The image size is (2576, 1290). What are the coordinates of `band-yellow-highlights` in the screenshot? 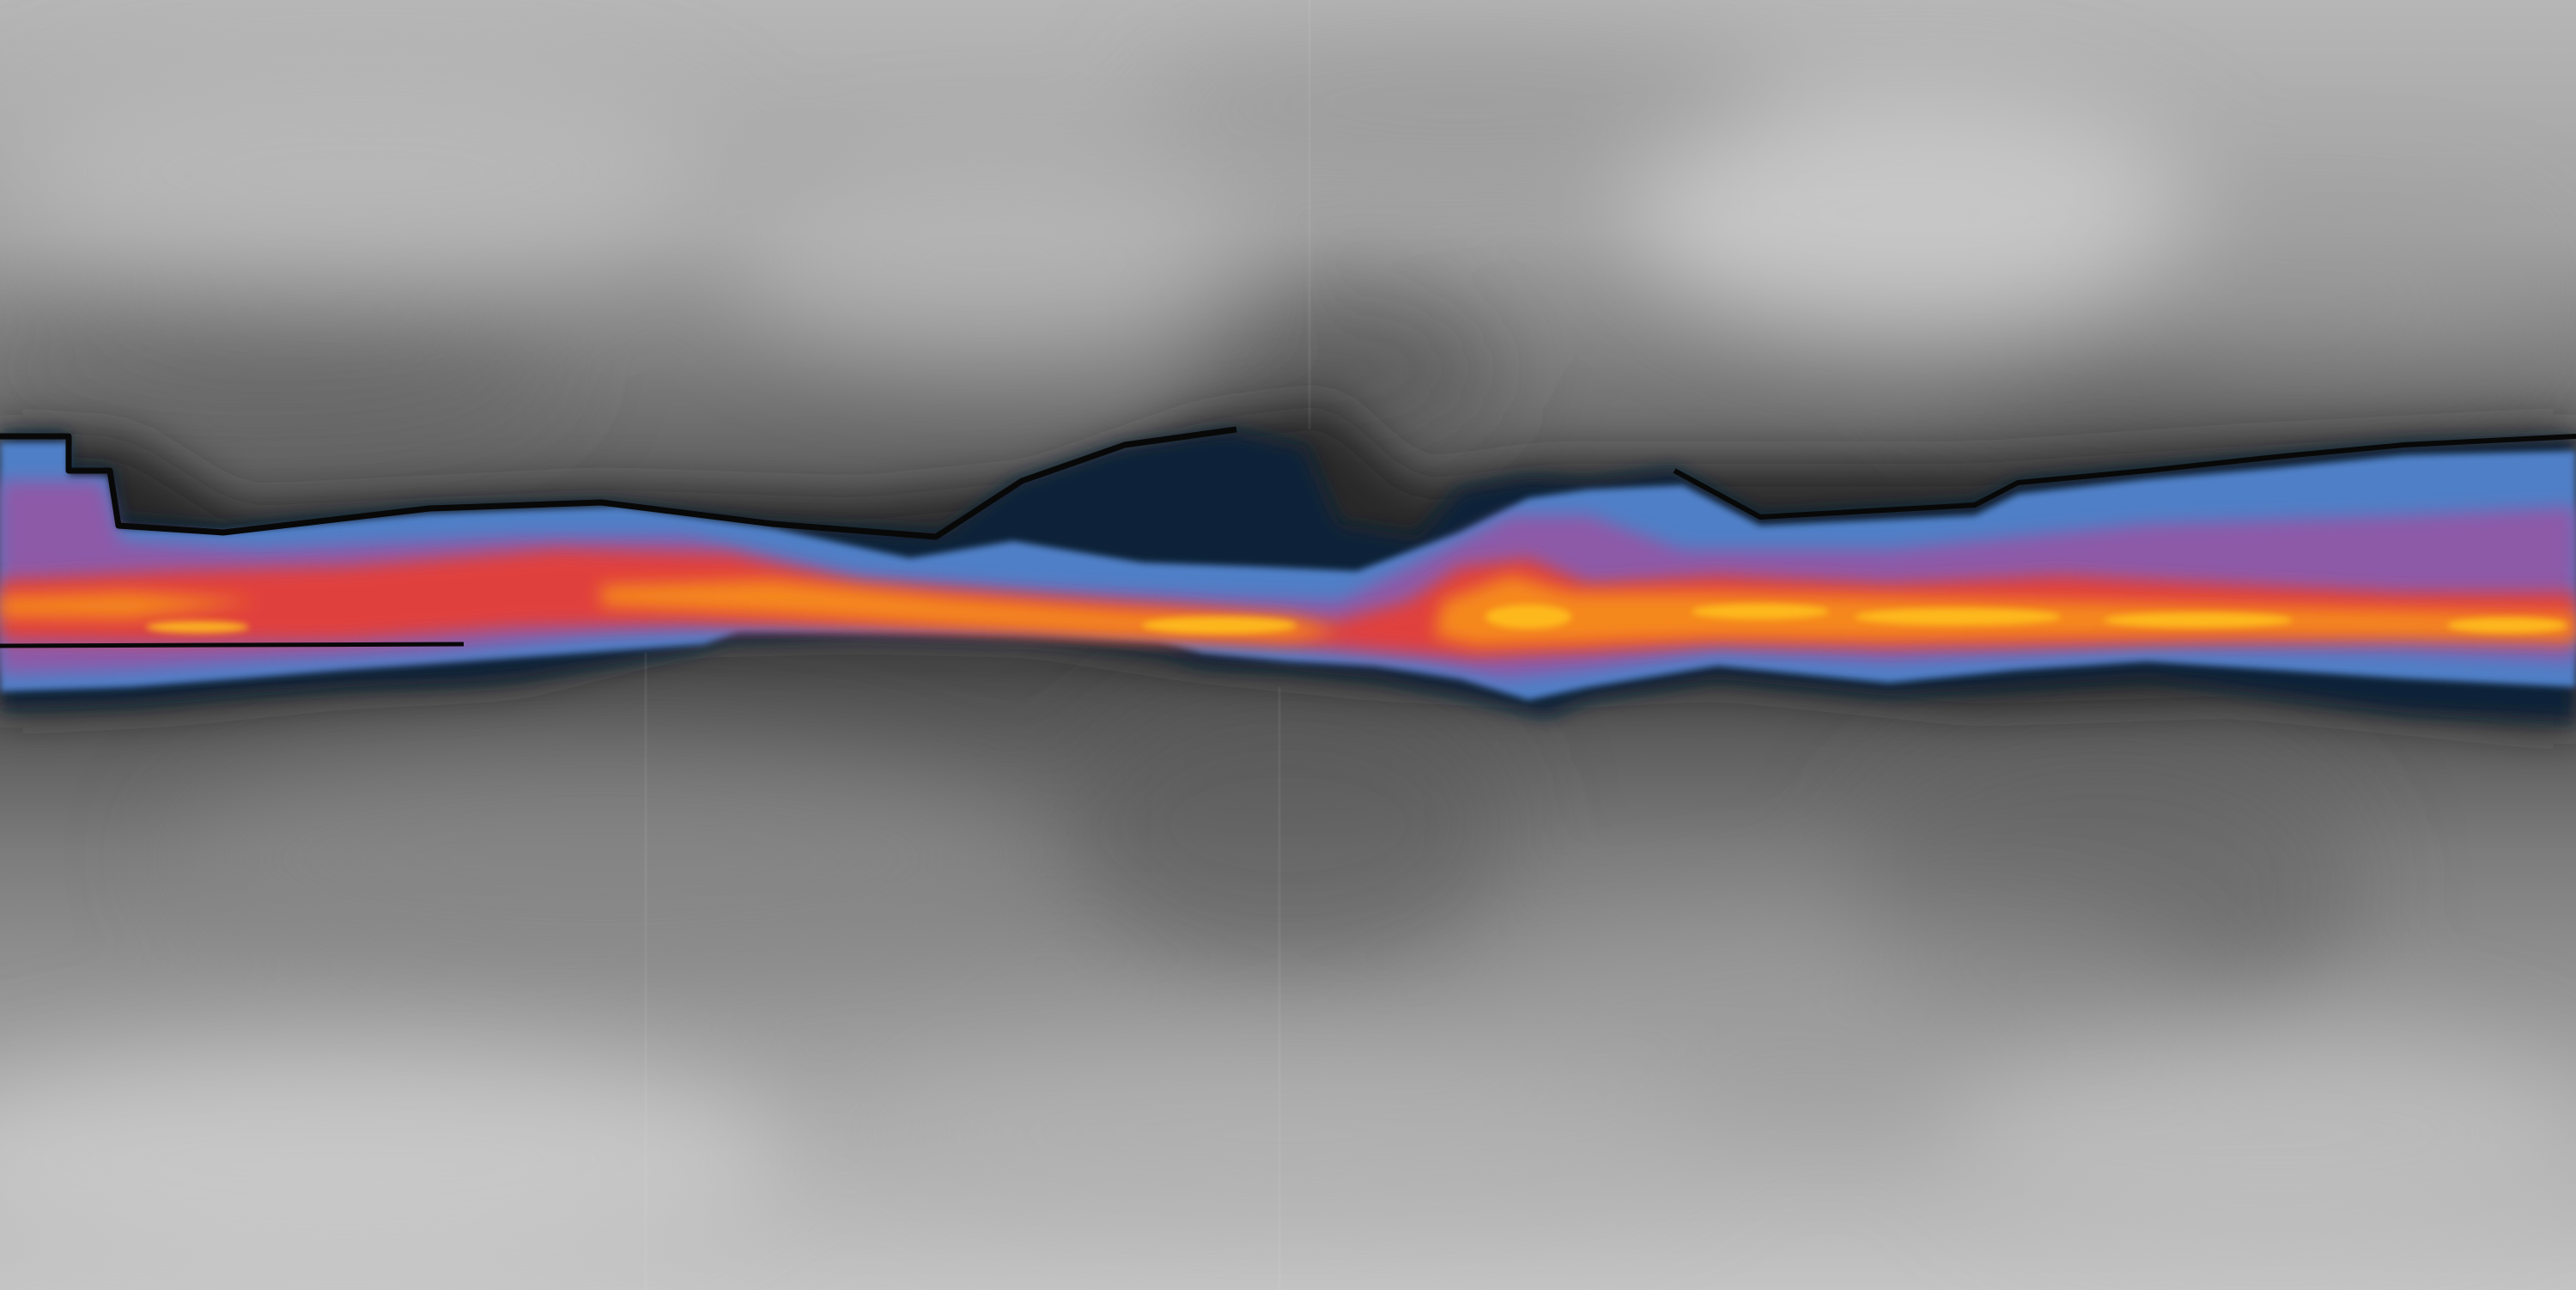 It's located at (1356, 619).